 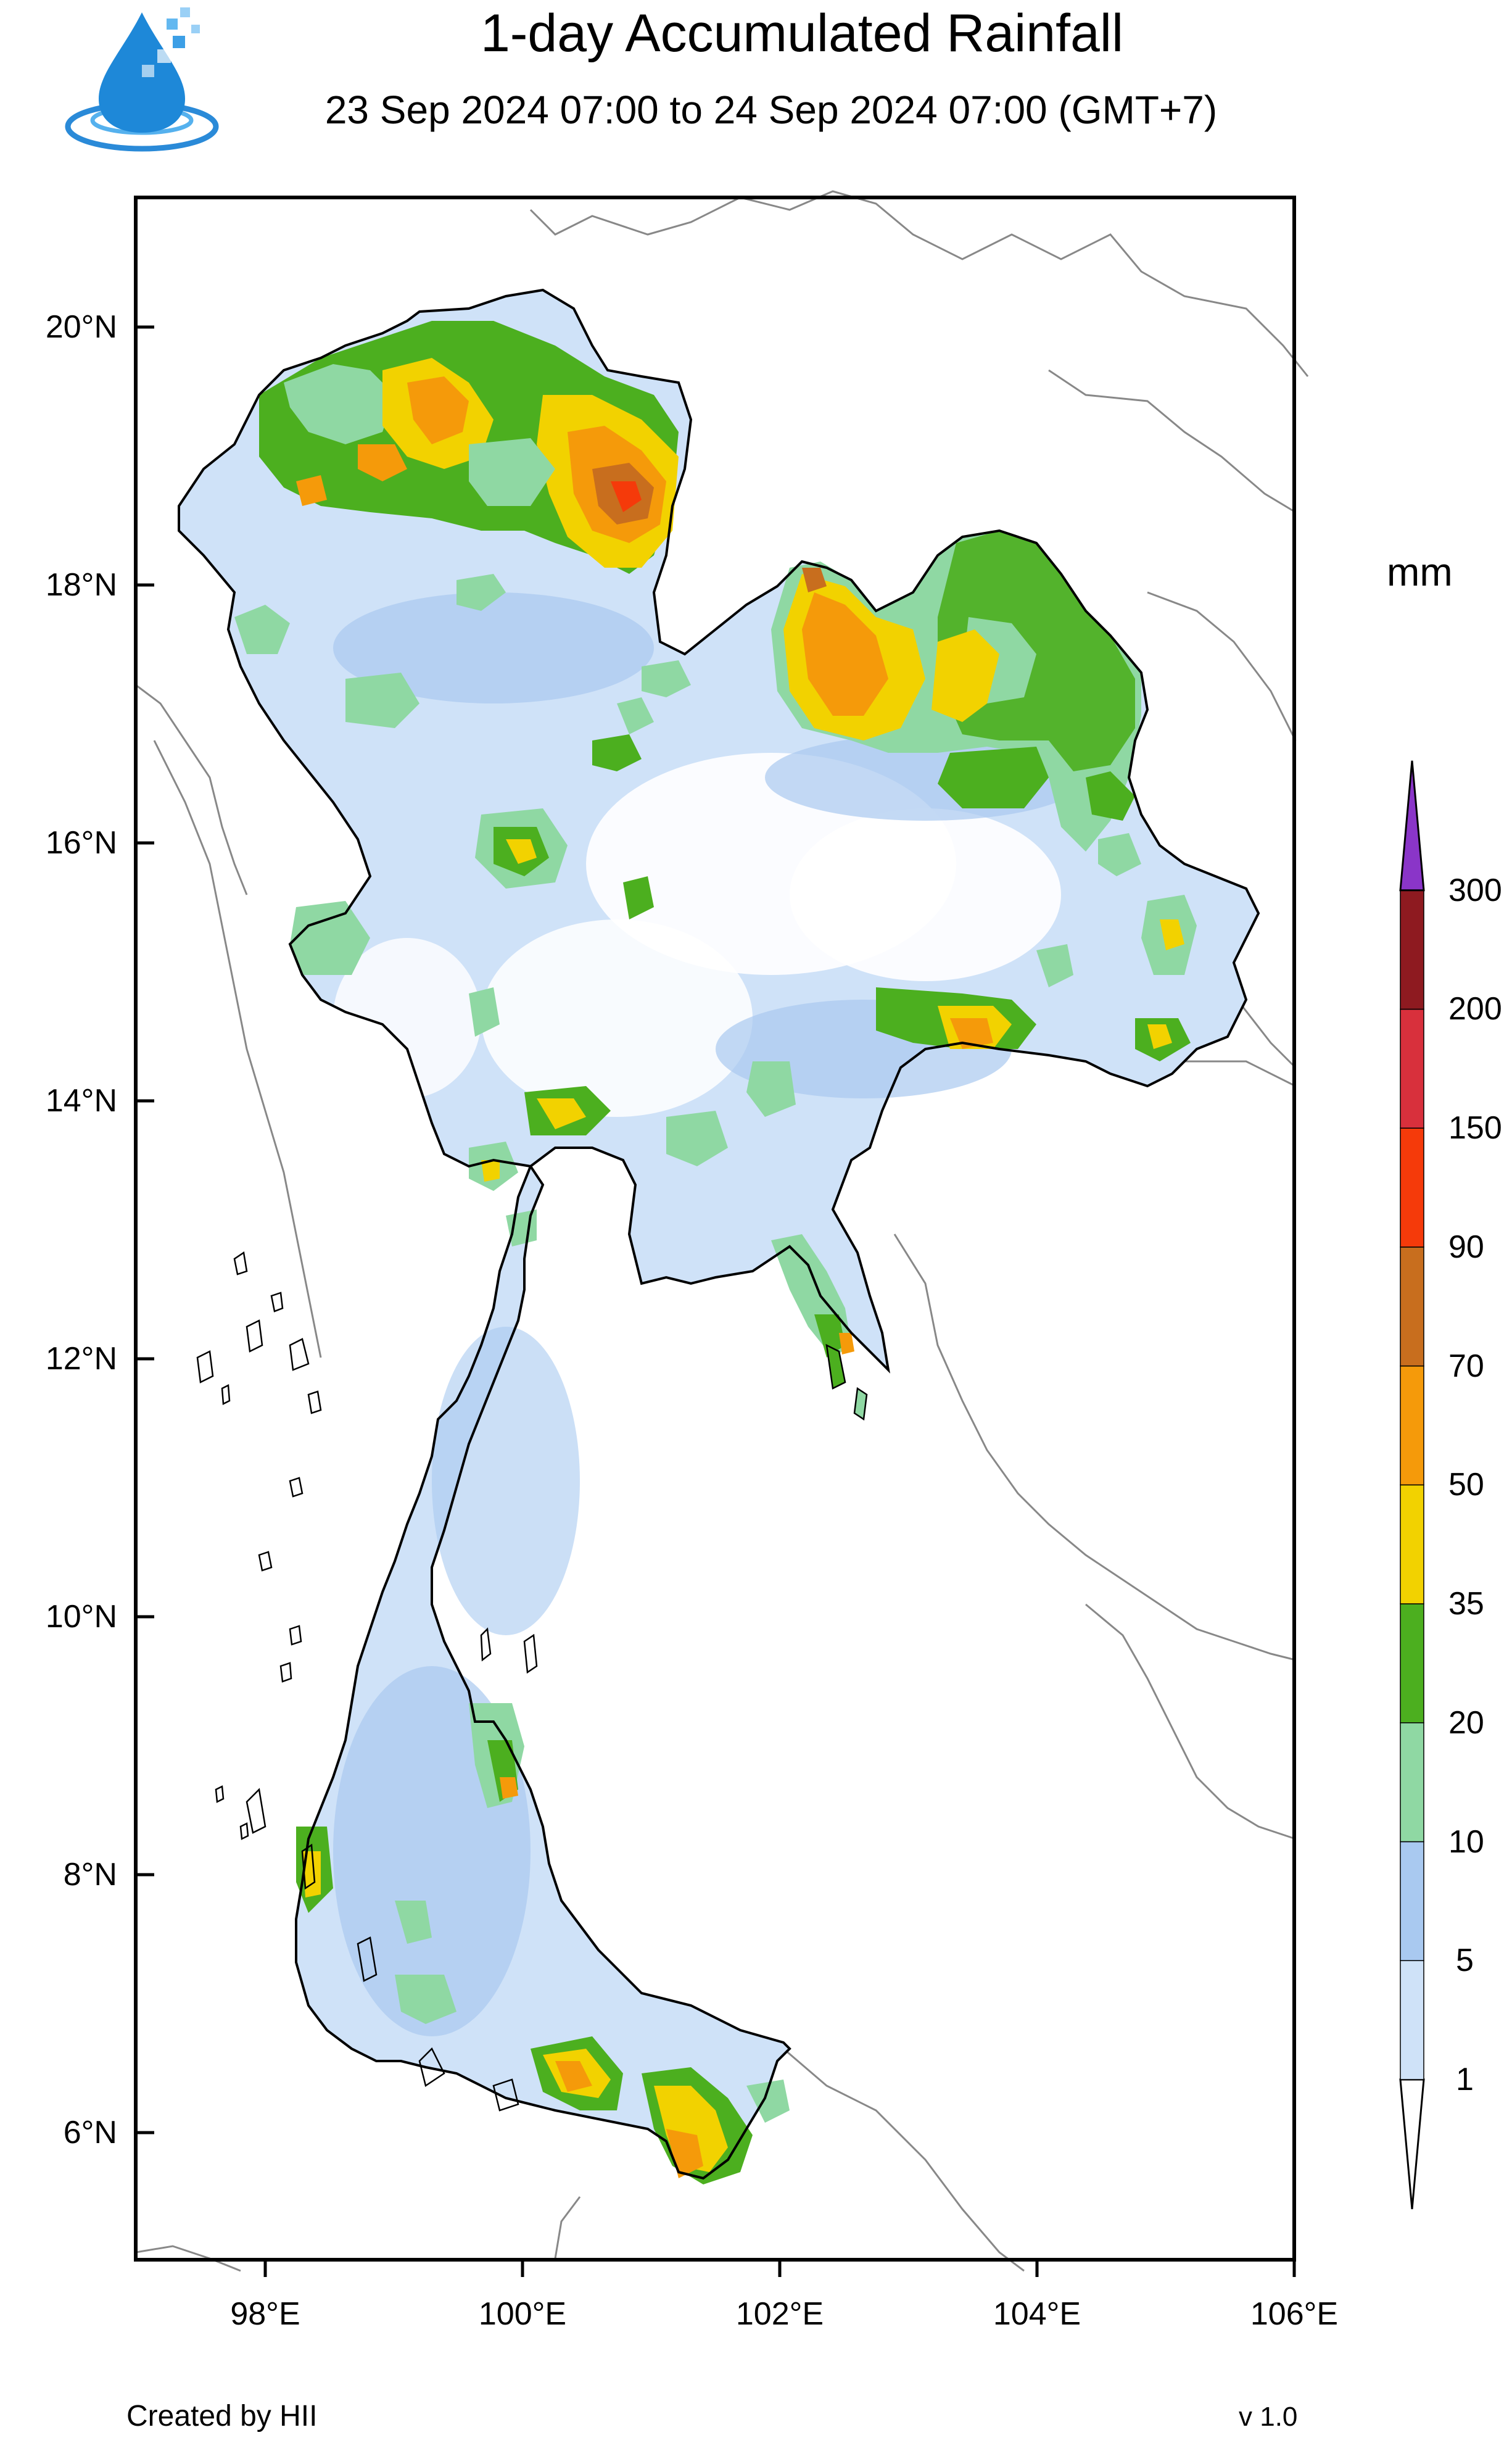 What do you see at coordinates (1466, 1366) in the screenshot?
I see `colorbar-label: 70` at bounding box center [1466, 1366].